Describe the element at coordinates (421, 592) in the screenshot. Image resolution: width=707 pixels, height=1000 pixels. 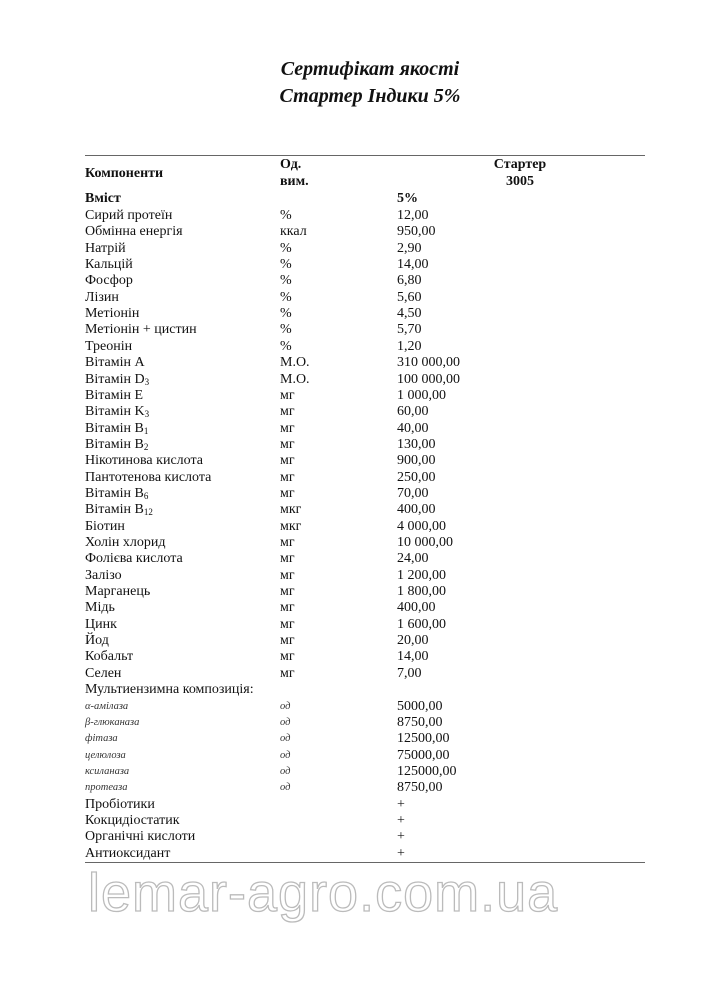
I see `row-value: 1 800,00` at that location.